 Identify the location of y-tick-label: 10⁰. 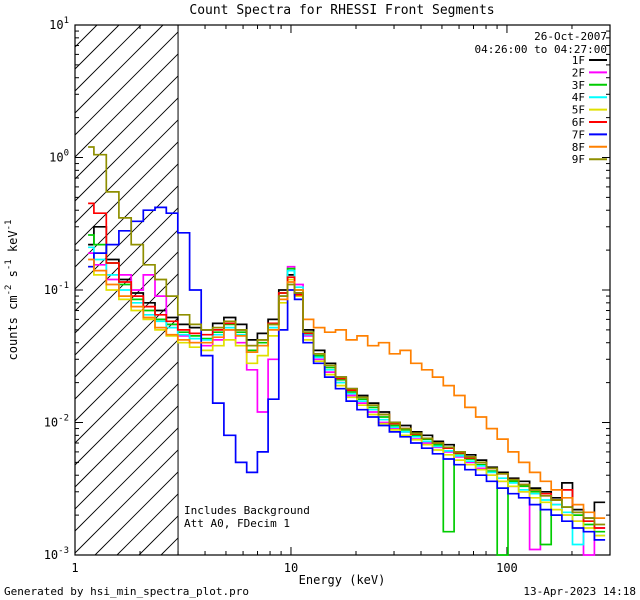
(59, 157).